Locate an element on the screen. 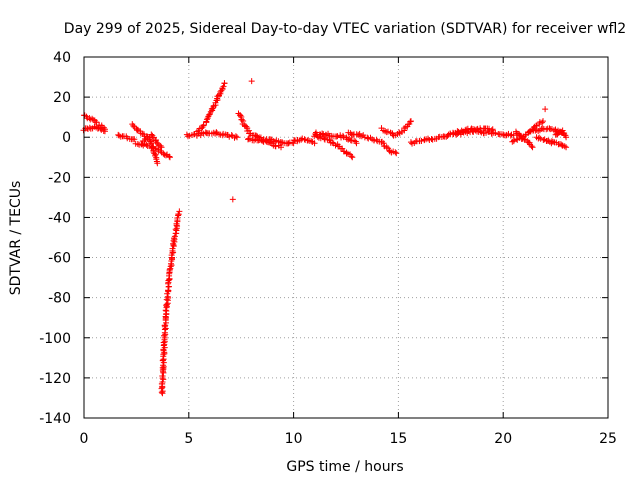 The height and width of the screenshot is (480, 640). x-tick-label: 15 is located at coordinates (398, 439).